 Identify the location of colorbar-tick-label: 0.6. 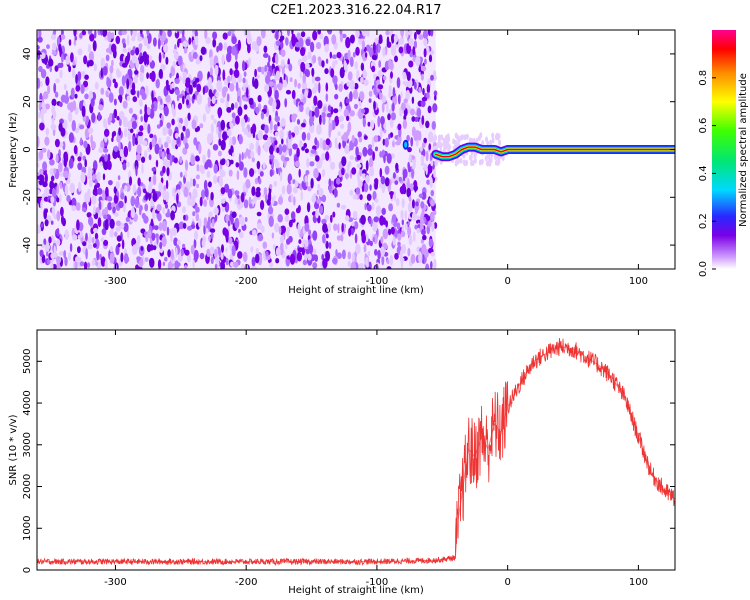
(703, 126).